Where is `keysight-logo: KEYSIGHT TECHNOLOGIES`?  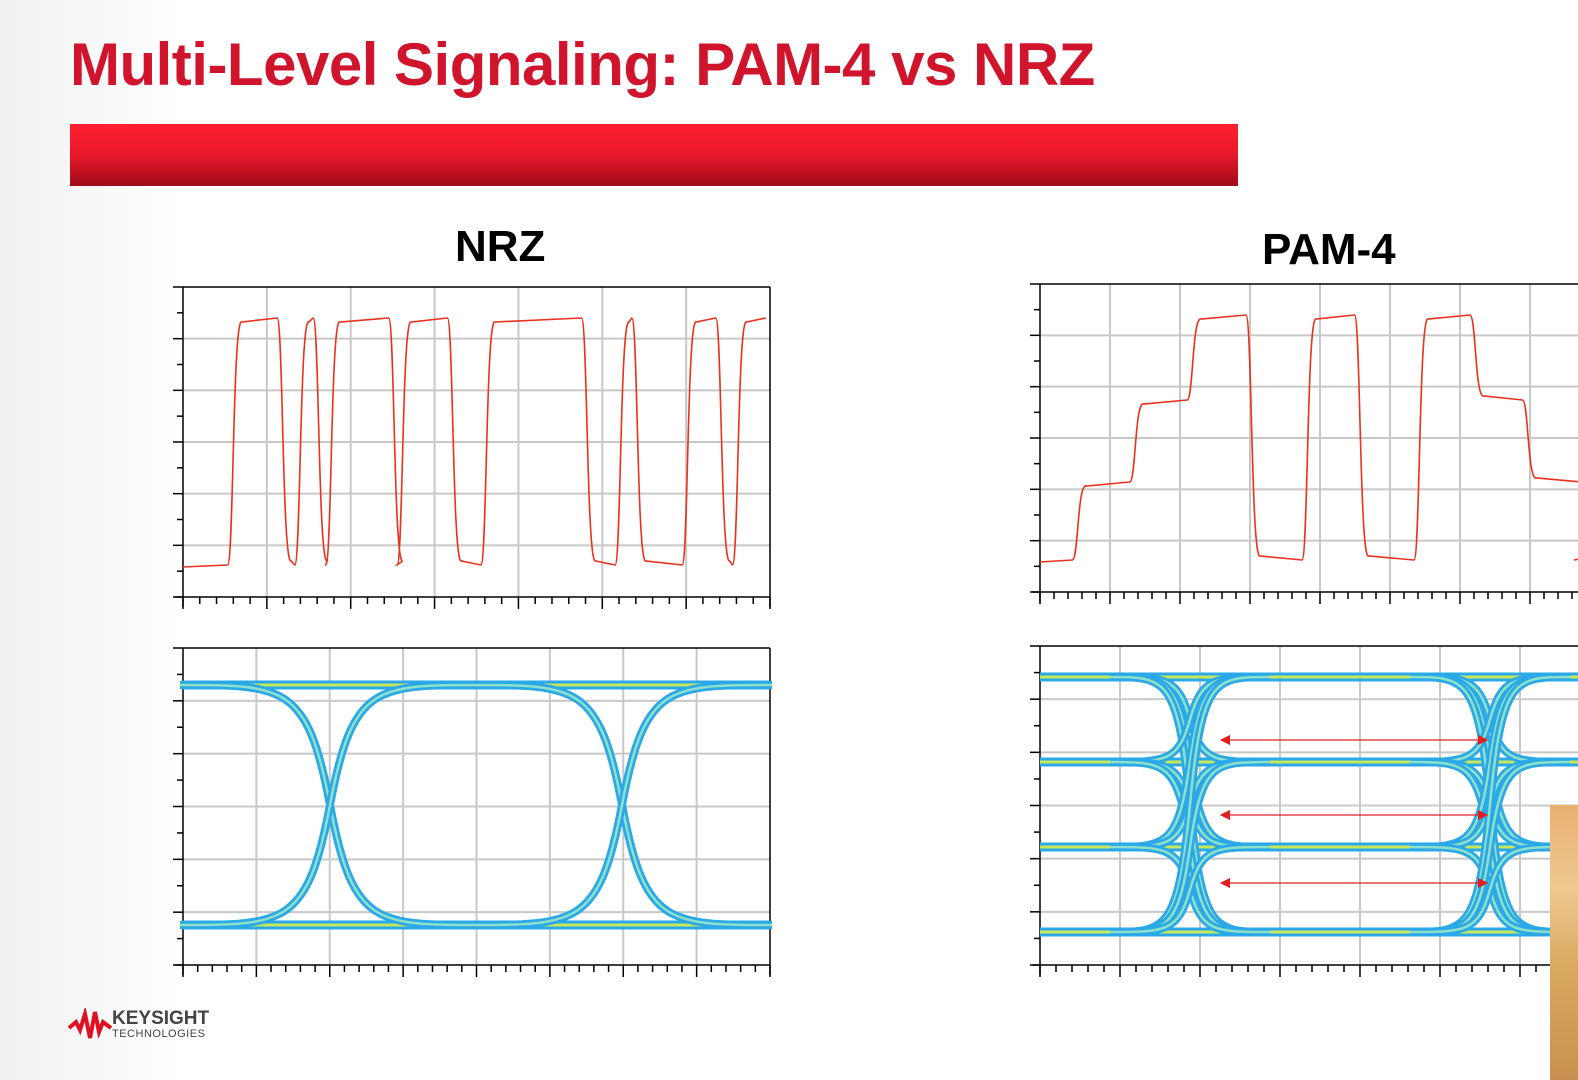 keysight-logo: KEYSIGHT TECHNOLOGIES is located at coordinates (138, 1025).